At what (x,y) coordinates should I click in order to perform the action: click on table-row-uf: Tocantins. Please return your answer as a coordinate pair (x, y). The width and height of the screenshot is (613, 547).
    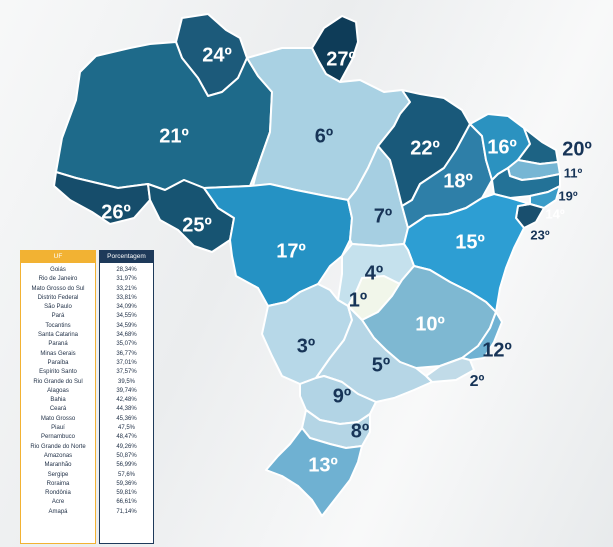
    Looking at the image, I should click on (58, 325).